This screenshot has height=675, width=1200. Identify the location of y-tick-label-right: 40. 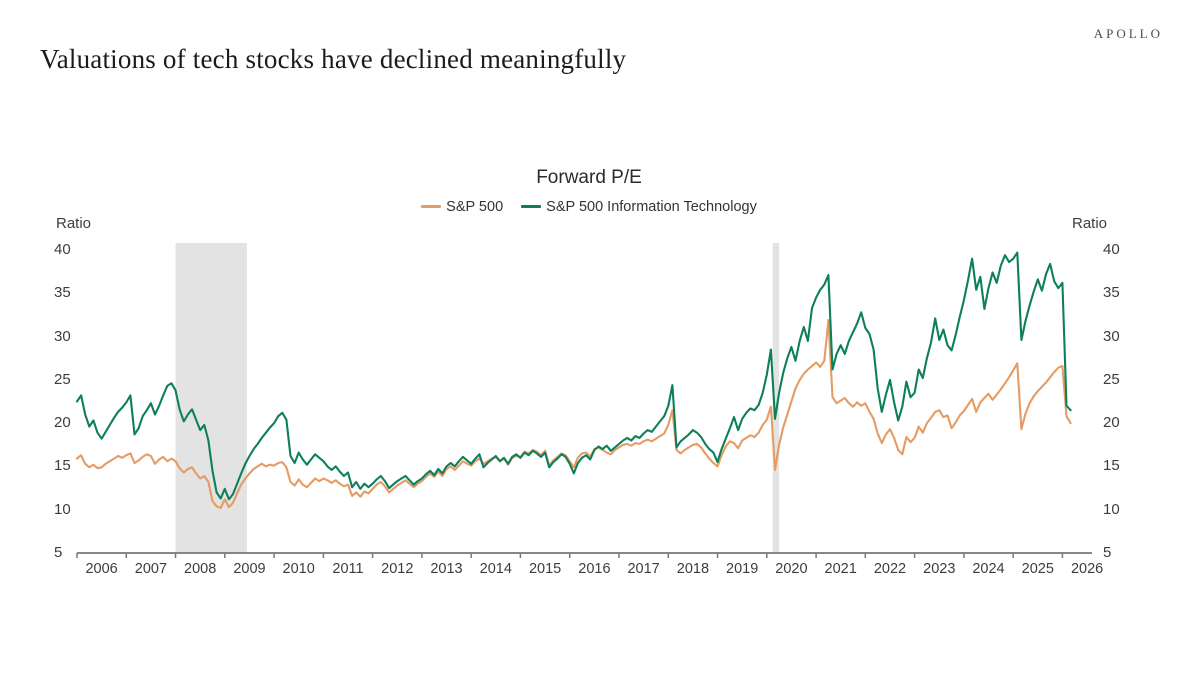
(1111, 249).